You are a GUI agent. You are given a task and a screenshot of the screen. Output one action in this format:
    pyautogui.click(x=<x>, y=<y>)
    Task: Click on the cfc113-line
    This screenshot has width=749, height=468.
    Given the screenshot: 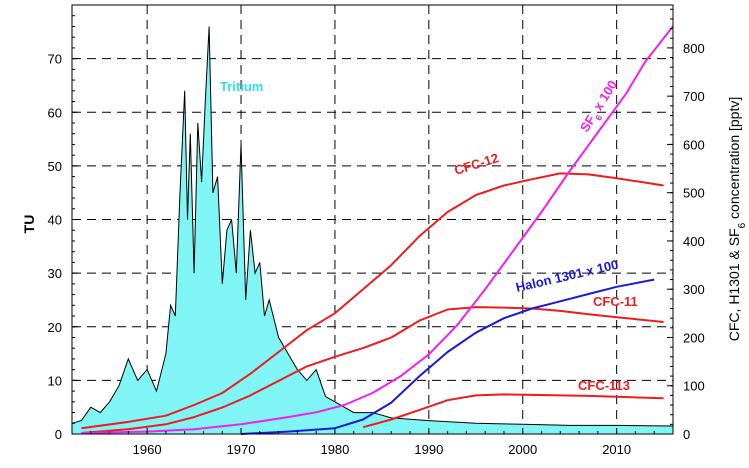 What is the action you would take?
    pyautogui.click(x=513, y=411)
    